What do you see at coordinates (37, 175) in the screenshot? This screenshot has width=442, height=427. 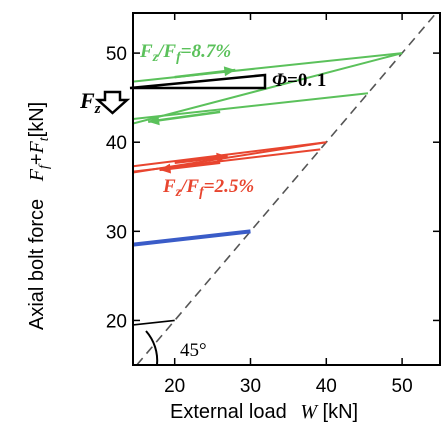 I see `y-axis-symbol-1: F` at bounding box center [37, 175].